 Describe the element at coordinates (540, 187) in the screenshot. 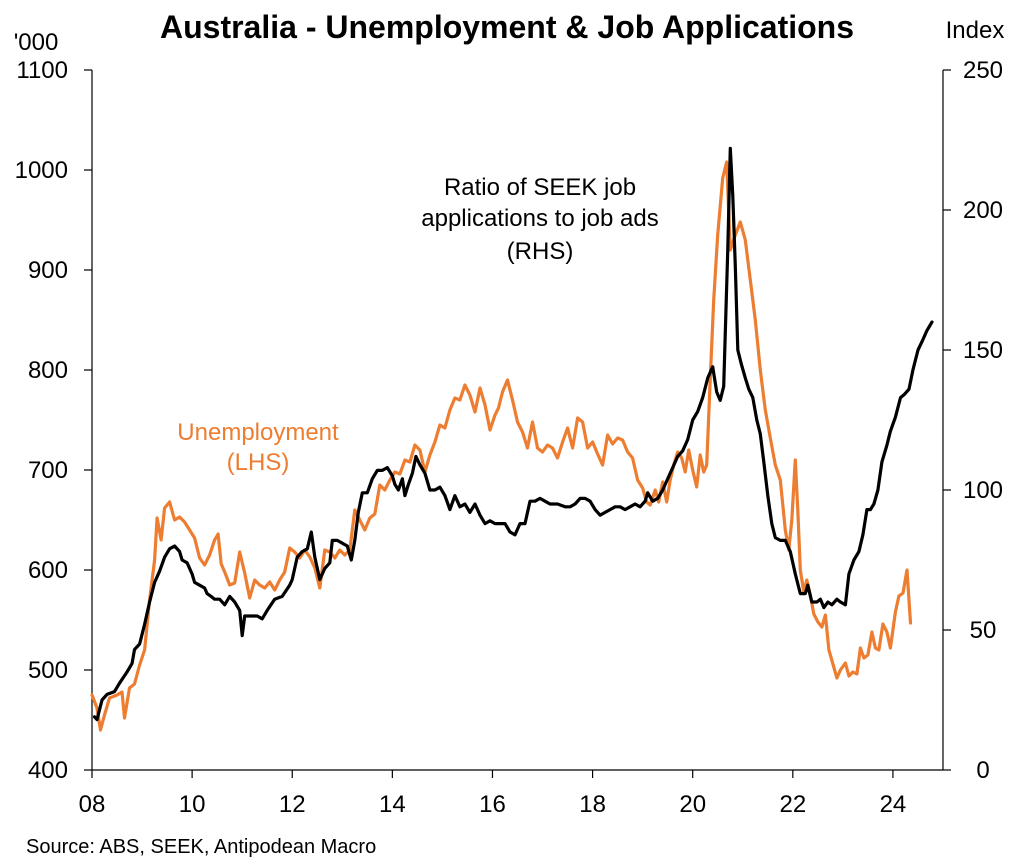

I see `ratio-label-line1: Ratio of SEEK job` at that location.